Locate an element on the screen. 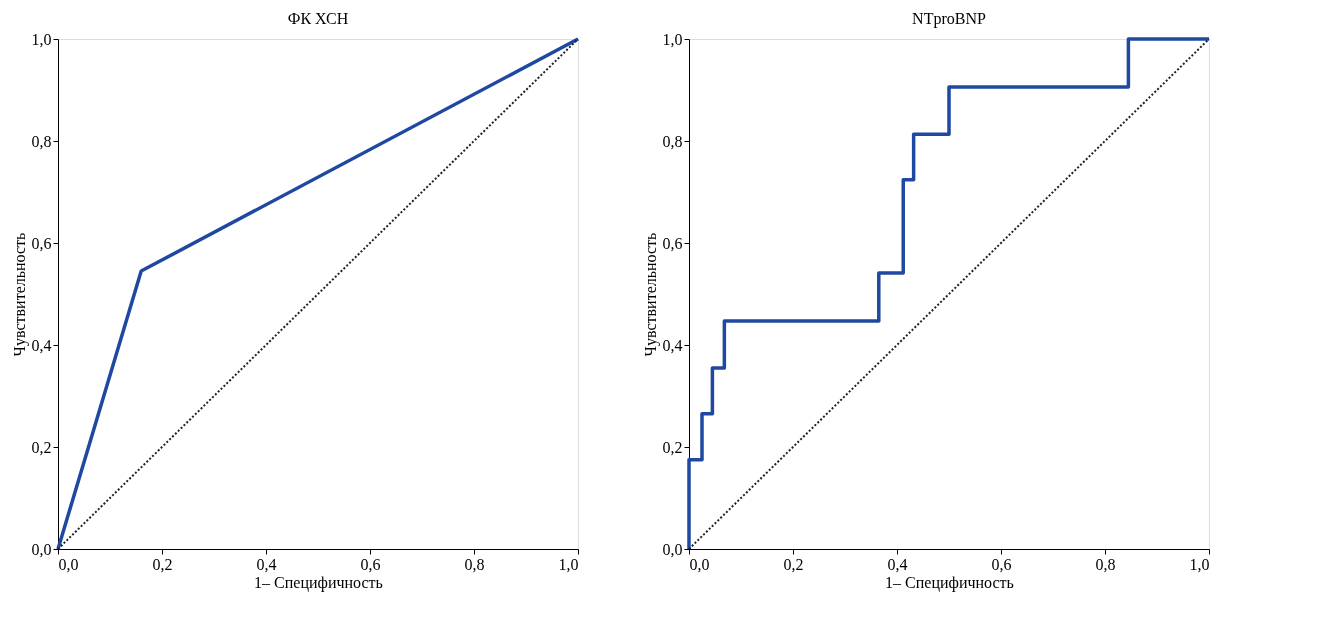 The width and height of the screenshot is (1325, 644). chart-title: ФК ХСН is located at coordinates (318, 18).